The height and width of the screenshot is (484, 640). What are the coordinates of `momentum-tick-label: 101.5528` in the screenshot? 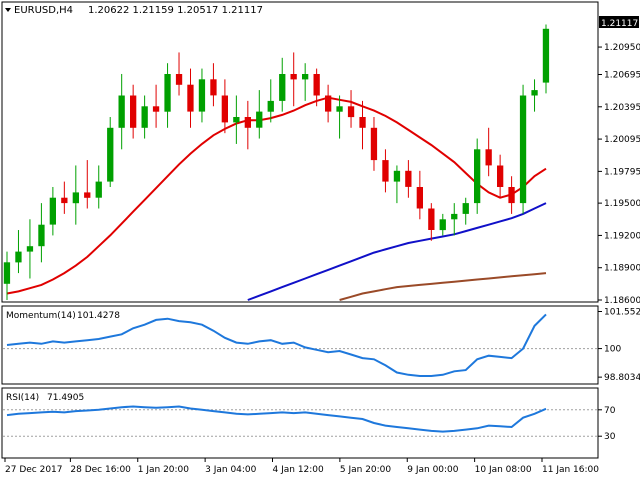 It's located at (622, 313).